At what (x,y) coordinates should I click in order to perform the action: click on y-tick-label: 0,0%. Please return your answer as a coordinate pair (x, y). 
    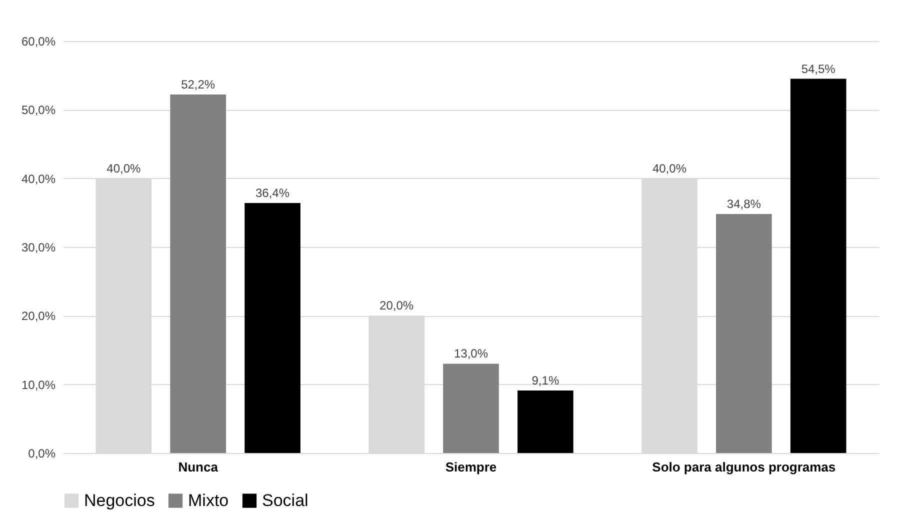
    Looking at the image, I should click on (42, 453).